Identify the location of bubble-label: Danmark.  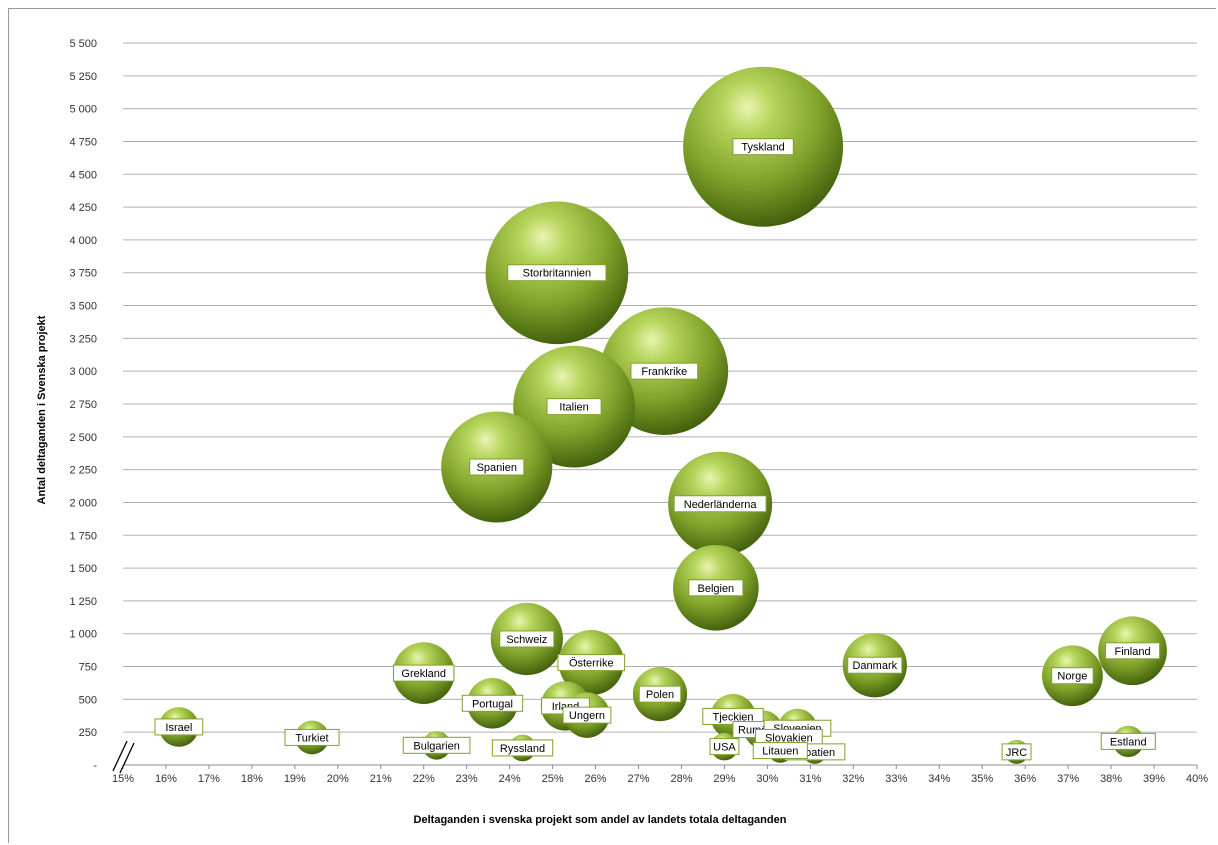
(875, 665).